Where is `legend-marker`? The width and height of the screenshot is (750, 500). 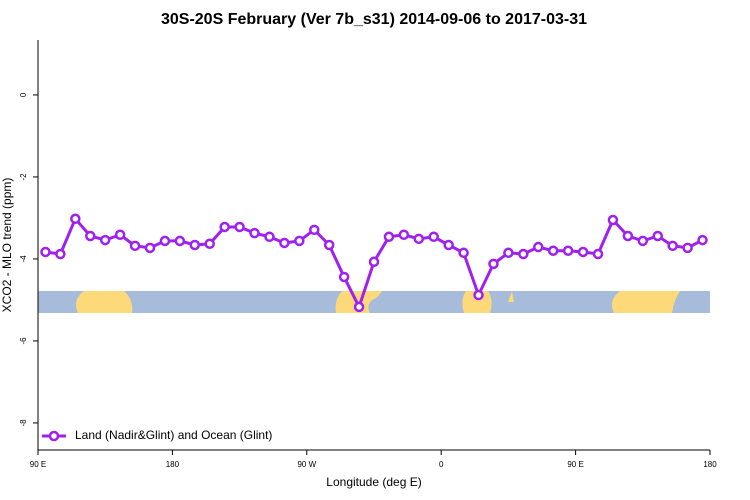
legend-marker is located at coordinates (54, 436).